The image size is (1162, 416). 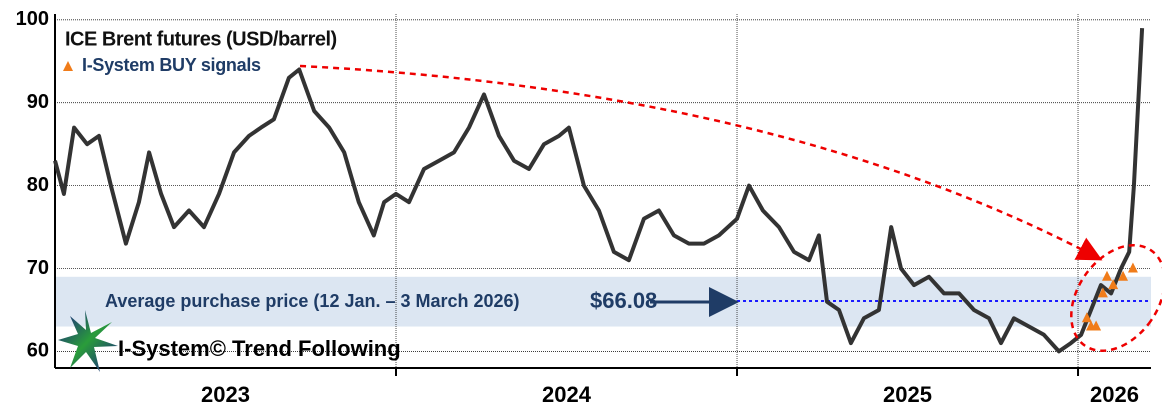 What do you see at coordinates (1114, 394) in the screenshot?
I see `x-tick-label: 2026` at bounding box center [1114, 394].